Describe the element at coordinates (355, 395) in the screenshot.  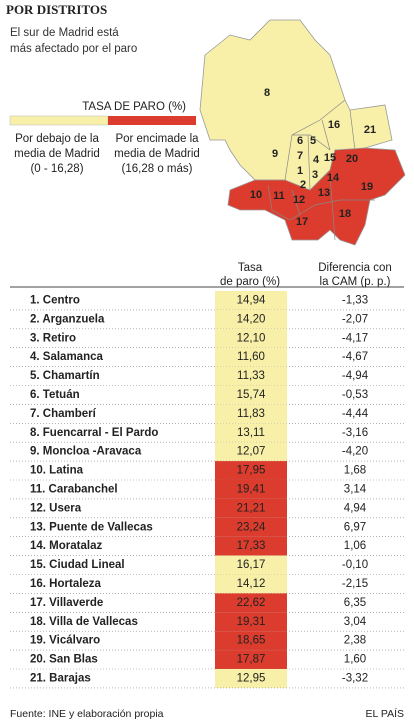
I see `difference: -0,53` at that location.